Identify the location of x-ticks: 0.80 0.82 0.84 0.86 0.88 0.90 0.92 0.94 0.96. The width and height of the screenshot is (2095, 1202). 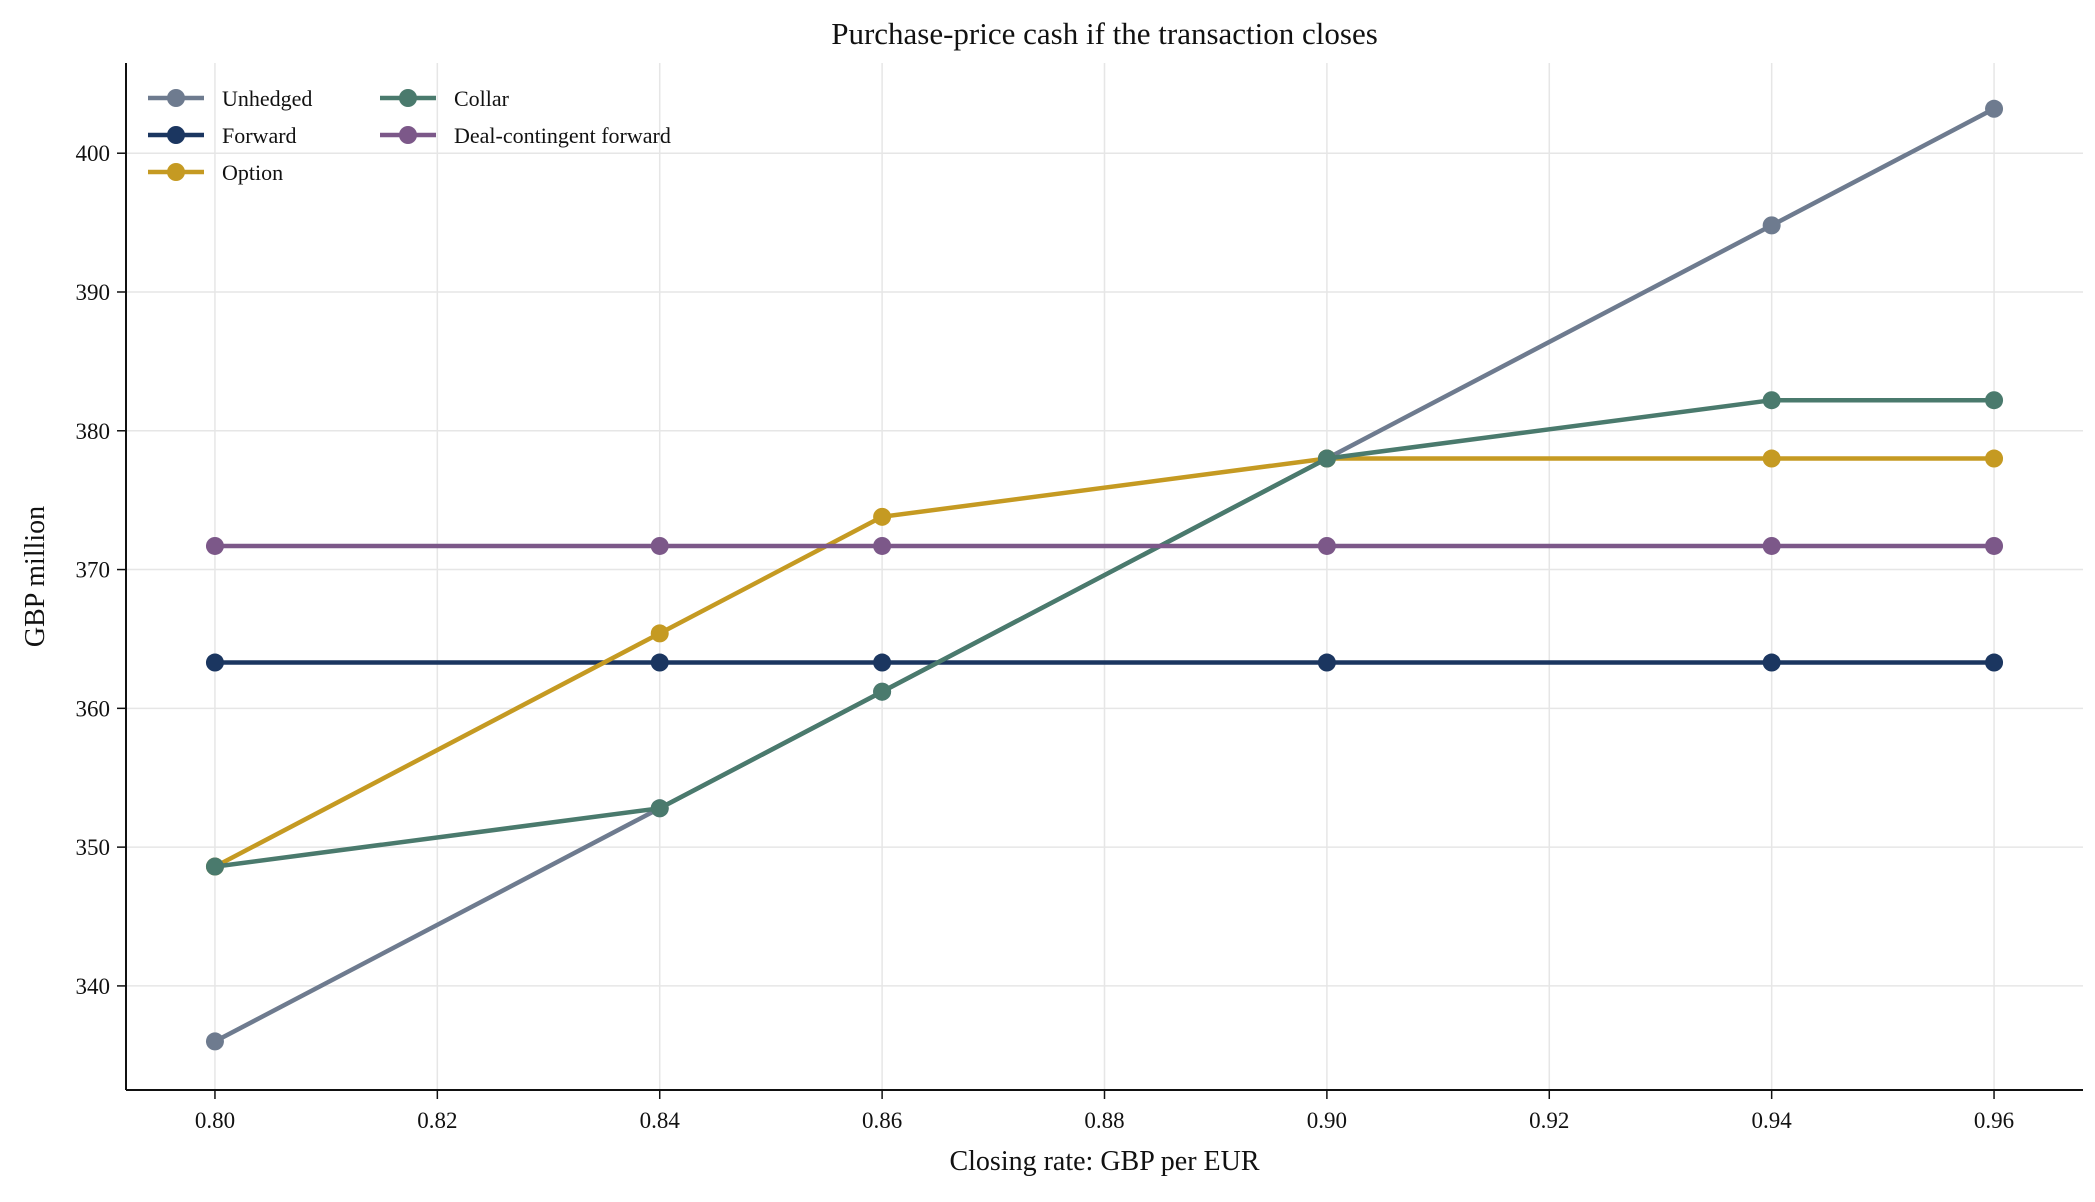
(1104, 1111).